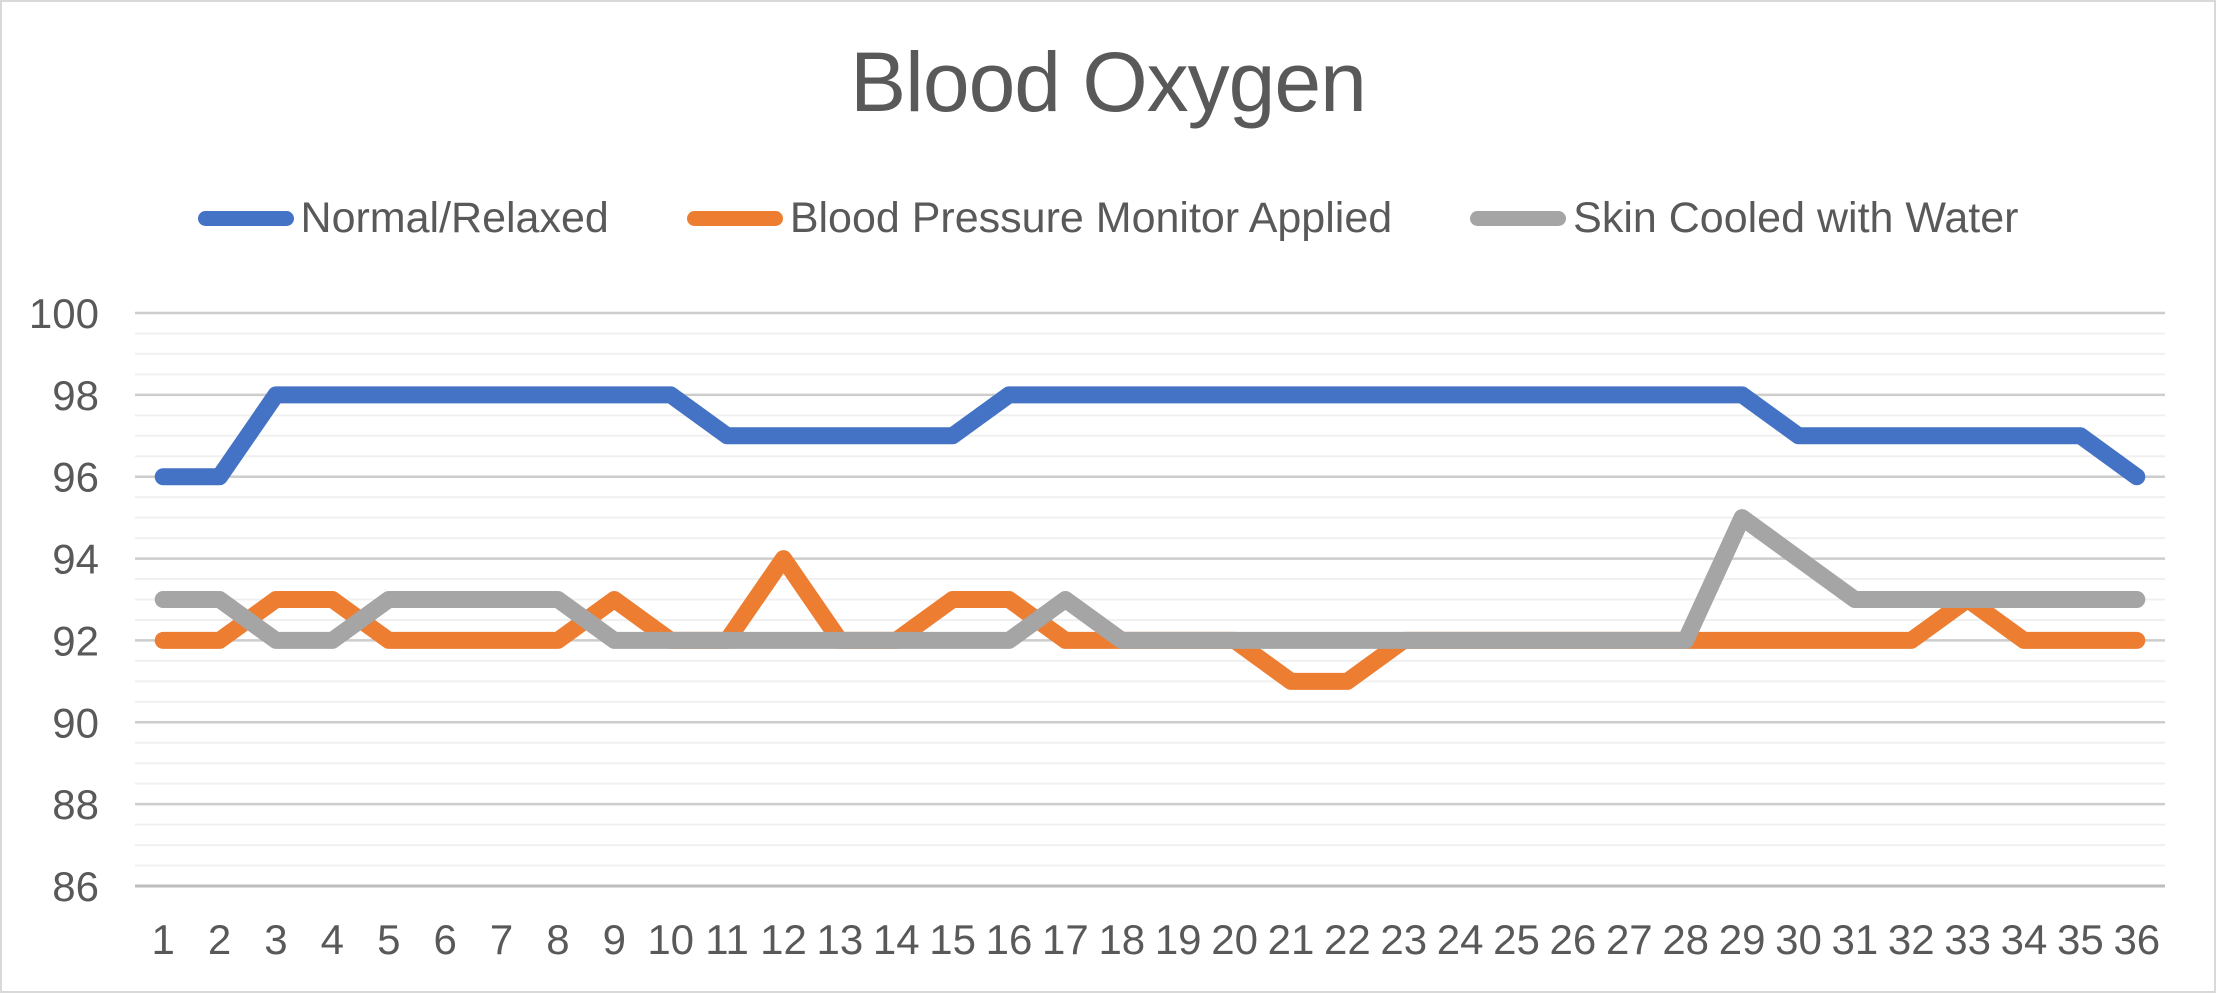  I want to click on x-axis-tick-label: 10, so click(670, 939).